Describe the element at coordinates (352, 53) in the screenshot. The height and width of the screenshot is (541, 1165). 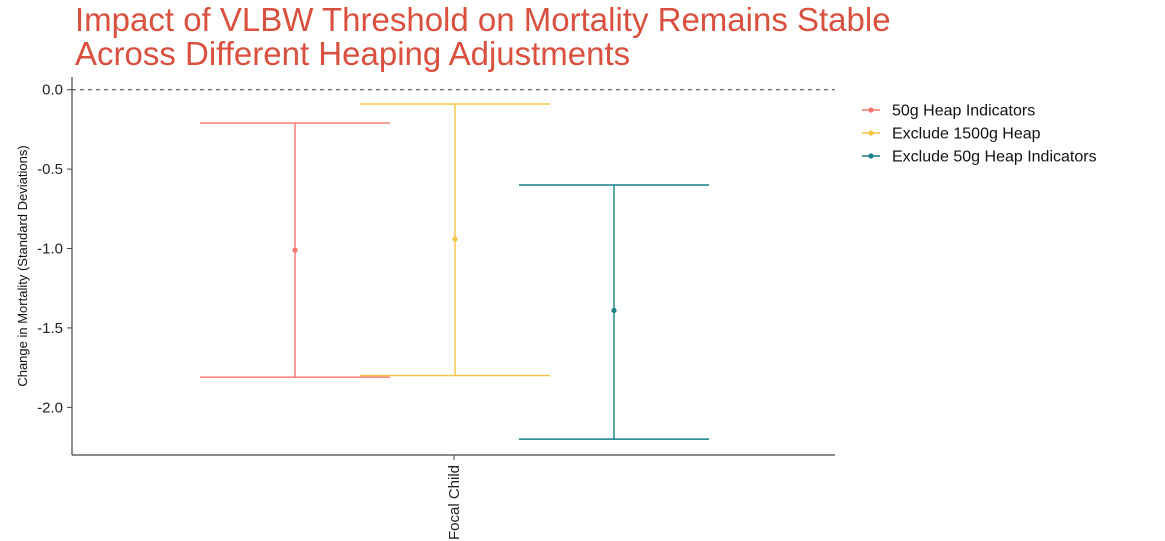
I see `chart-title-line-2: Across Different Heaping Adjustments` at that location.